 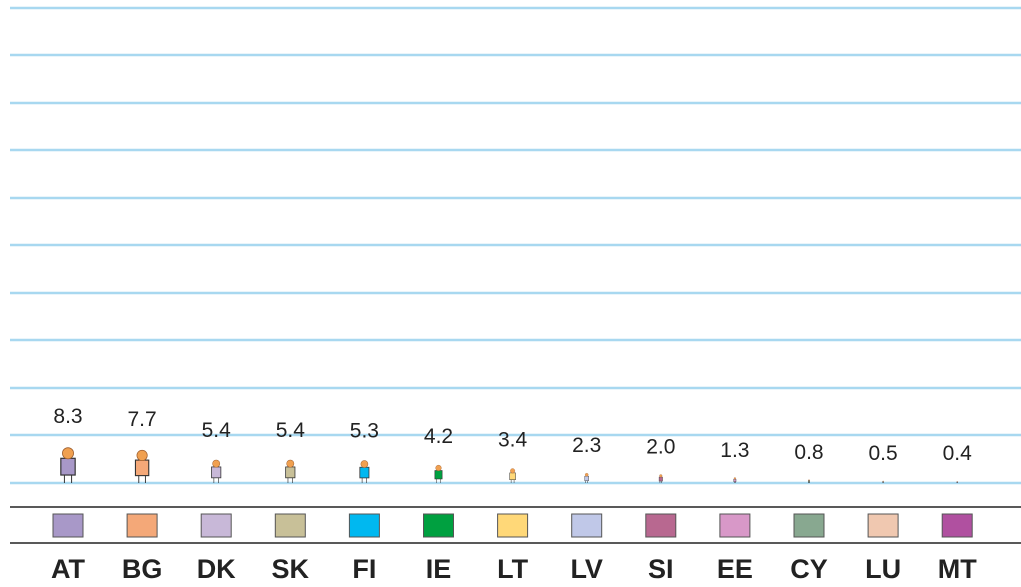 What do you see at coordinates (660, 446) in the screenshot?
I see `value-label: 2.0` at bounding box center [660, 446].